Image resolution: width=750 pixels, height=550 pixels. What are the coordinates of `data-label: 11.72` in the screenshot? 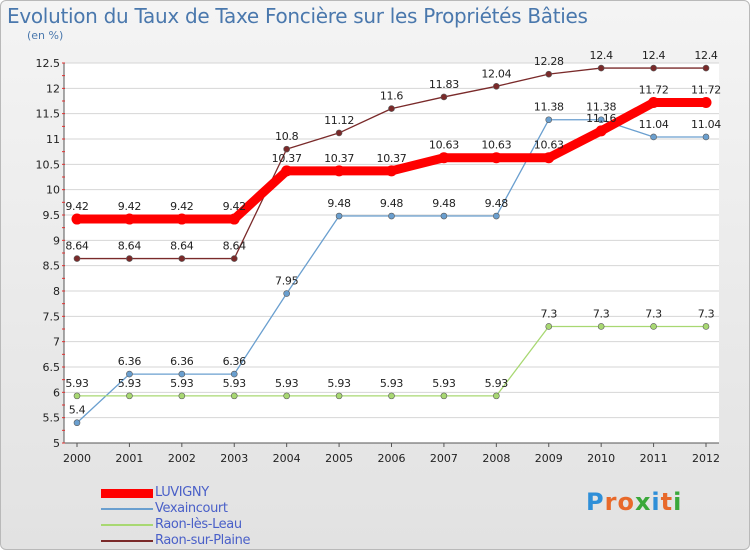 It's located at (654, 90).